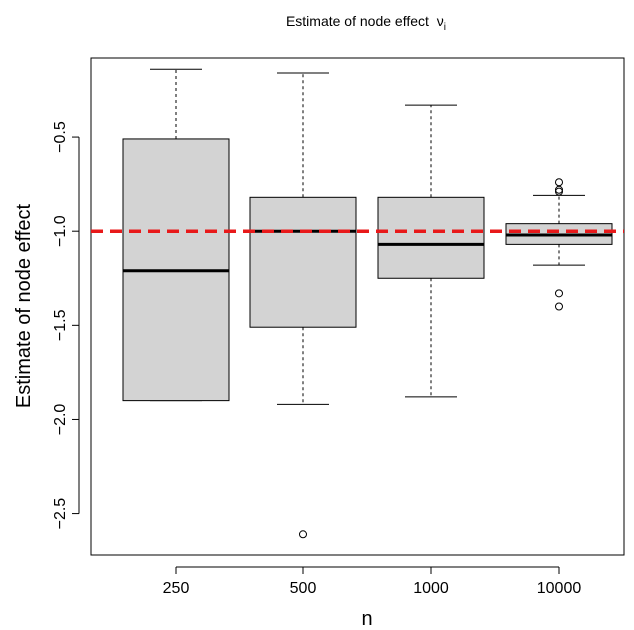 This screenshot has width=634, height=630. I want to click on x-axis-label: n, so click(366, 619).